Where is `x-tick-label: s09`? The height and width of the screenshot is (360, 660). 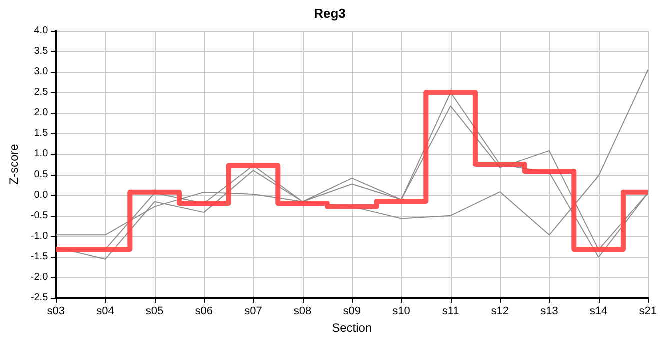 x-tick-label: s09 is located at coordinates (352, 312).